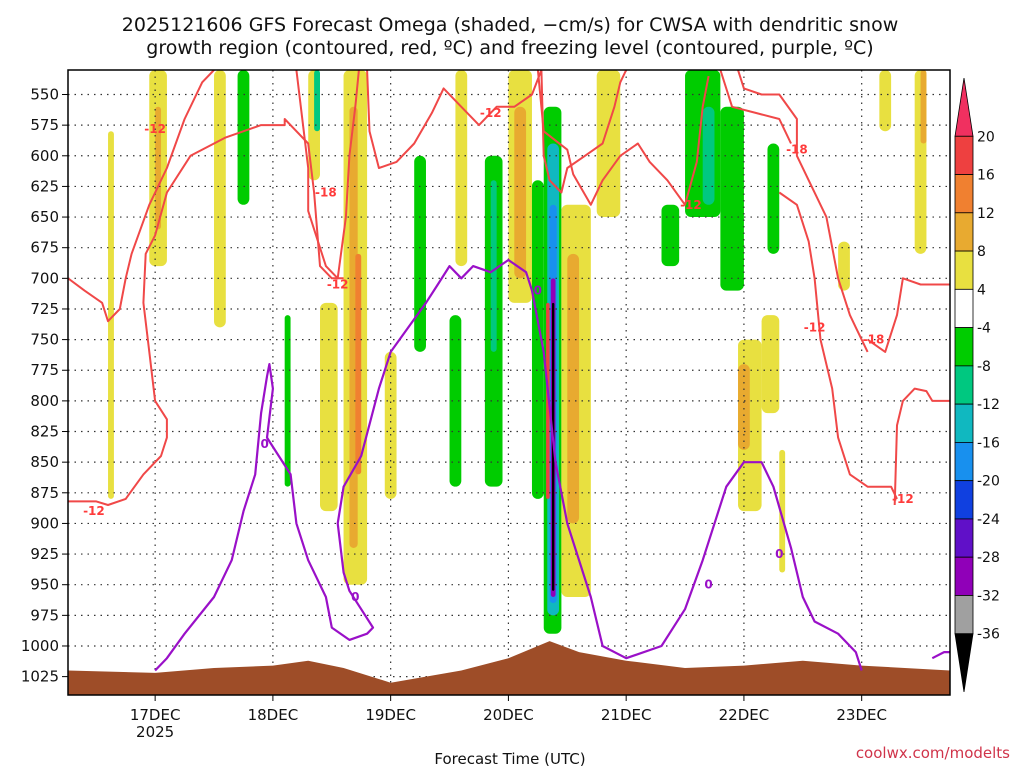 This screenshot has height=768, width=1024. Describe the element at coordinates (988, 635) in the screenshot. I see `colorbar-label: -36` at that location.